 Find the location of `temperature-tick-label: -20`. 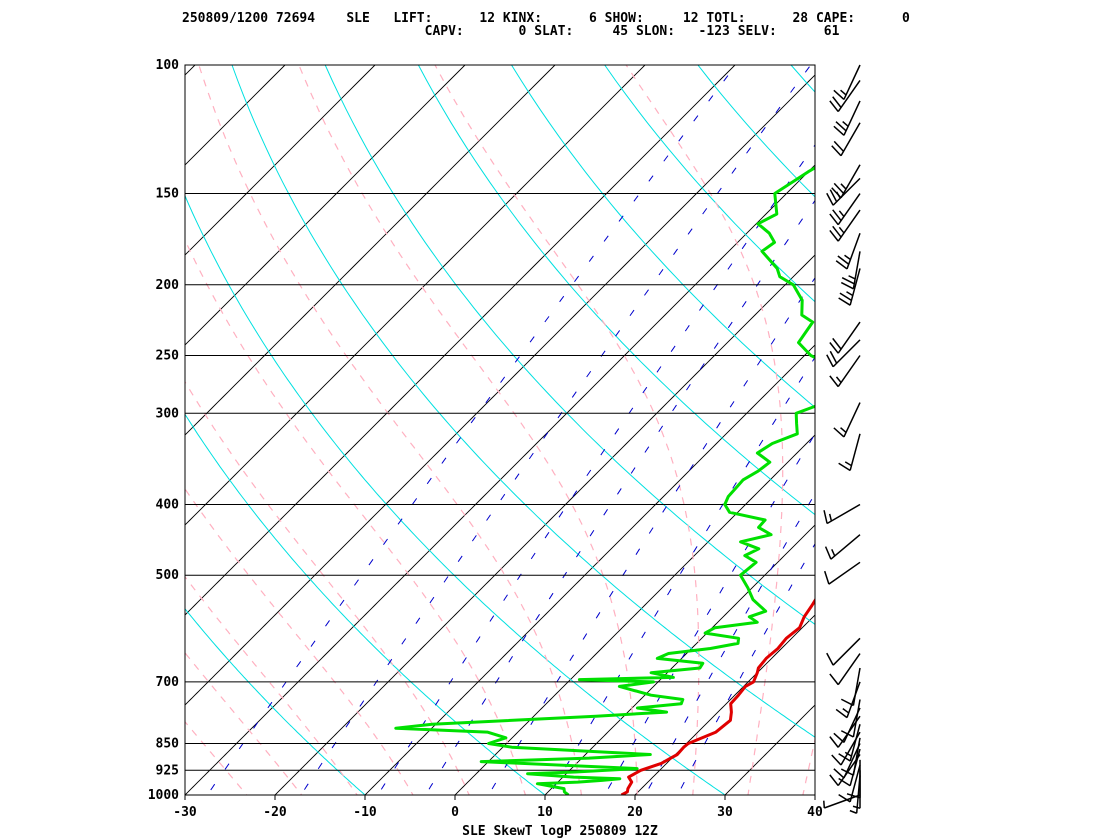

temperature-tick-label: -20 is located at coordinates (275, 812).